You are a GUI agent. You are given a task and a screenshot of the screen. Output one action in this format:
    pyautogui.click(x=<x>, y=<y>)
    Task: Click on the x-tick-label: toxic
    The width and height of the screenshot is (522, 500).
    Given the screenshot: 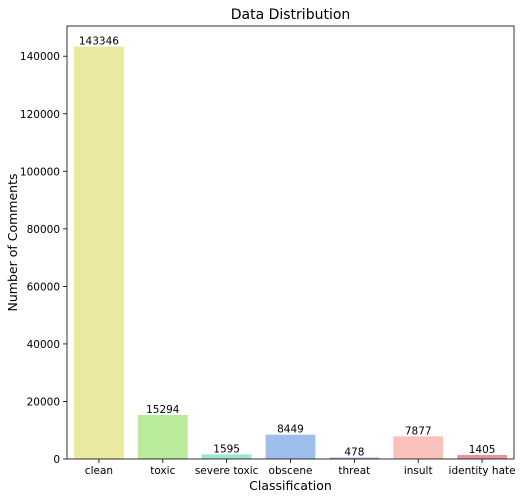 What is the action you would take?
    pyautogui.click(x=162, y=471)
    